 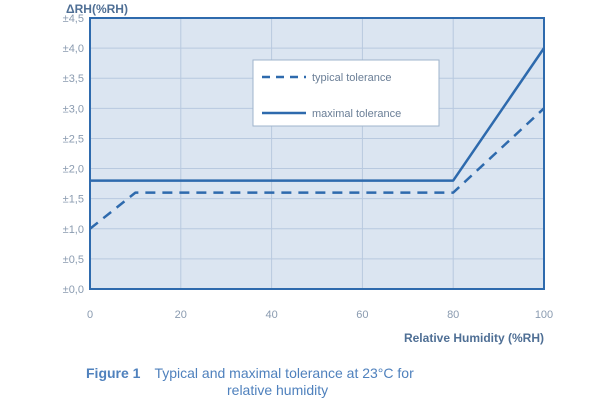 What do you see at coordinates (474, 338) in the screenshot?
I see `x-axis-label: Relative Humidity (%RH)` at bounding box center [474, 338].